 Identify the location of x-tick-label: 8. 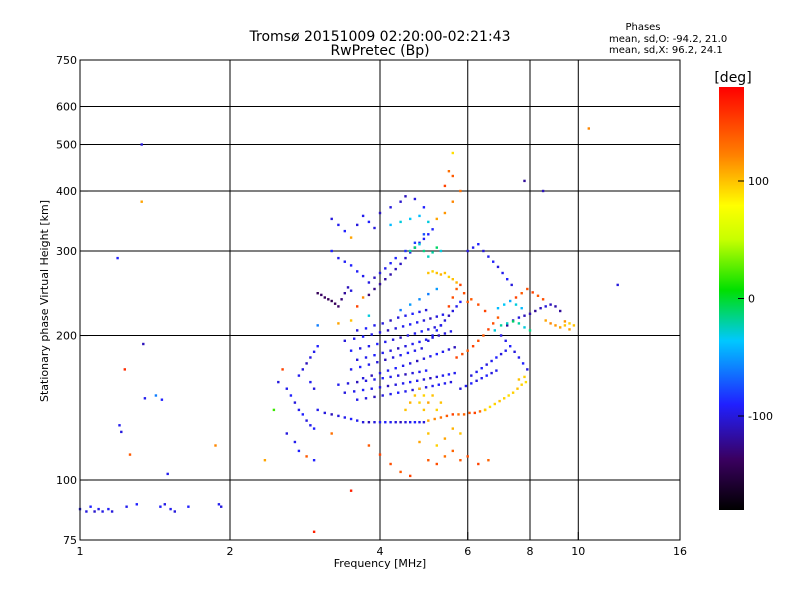
(530, 551).